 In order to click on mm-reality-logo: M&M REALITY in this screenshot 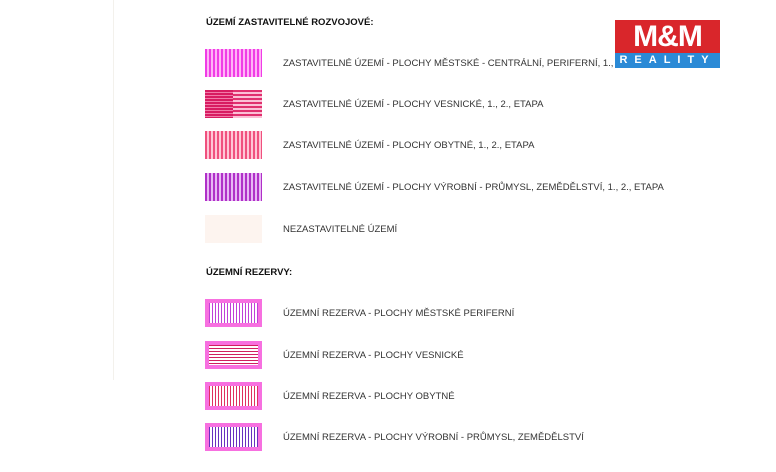, I will do `click(667, 44)`.